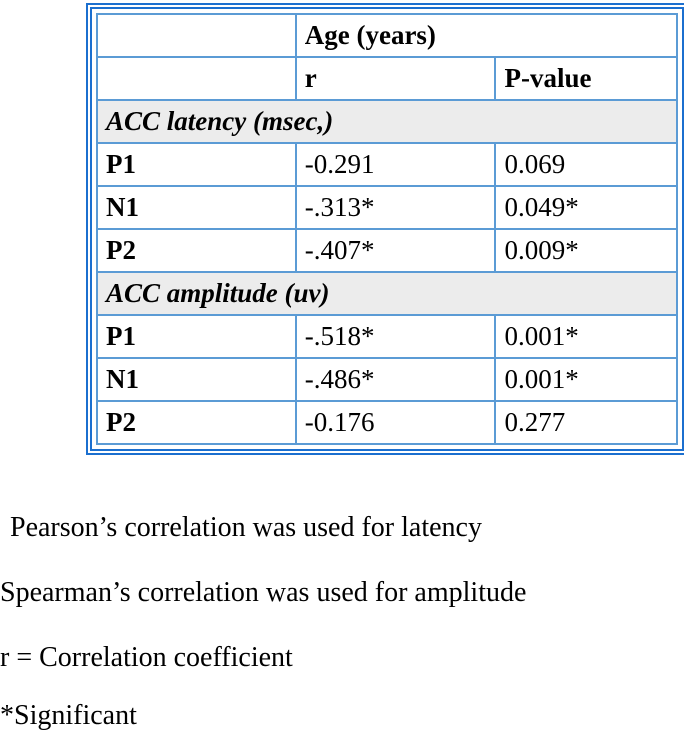  I want to click on cell: -.407*, so click(395, 250).